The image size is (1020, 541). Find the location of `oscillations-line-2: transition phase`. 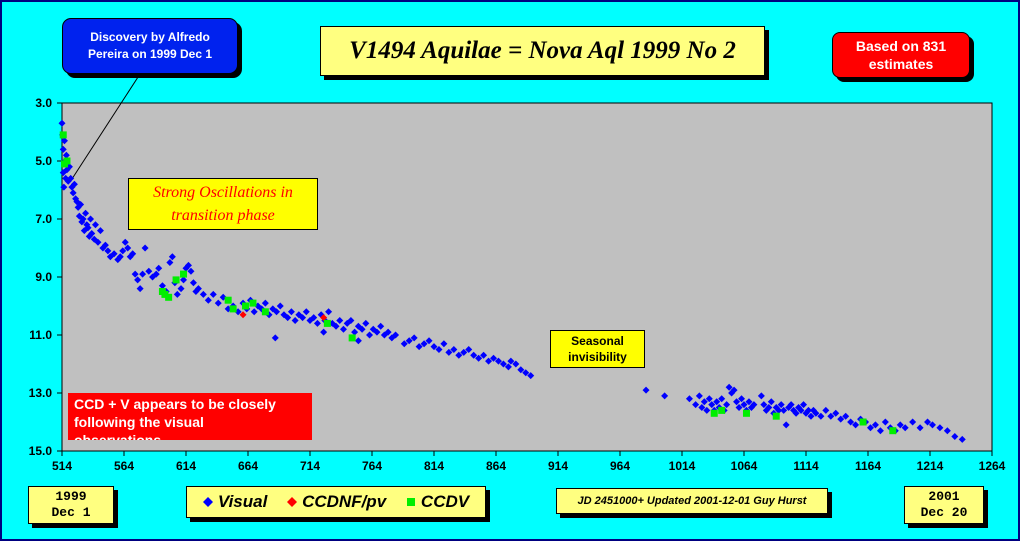

oscillations-line-2: transition phase is located at coordinates (223, 215).